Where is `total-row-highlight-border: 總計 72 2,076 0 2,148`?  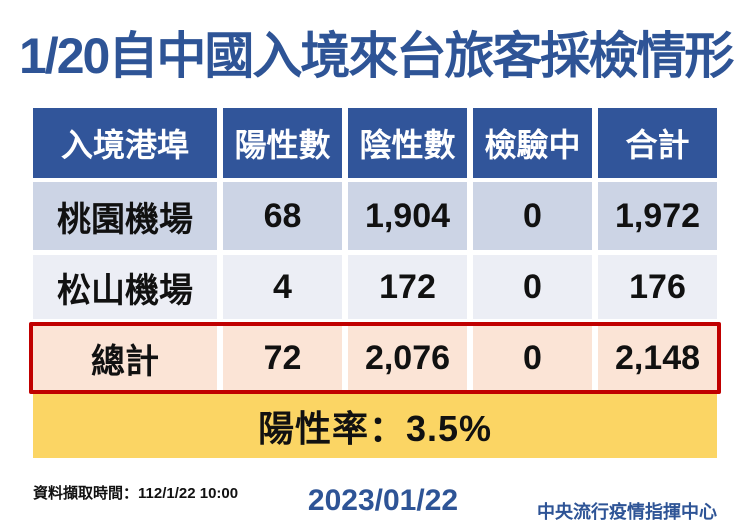 total-row-highlight-border: 總計 72 2,076 0 2,148 is located at coordinates (375, 358).